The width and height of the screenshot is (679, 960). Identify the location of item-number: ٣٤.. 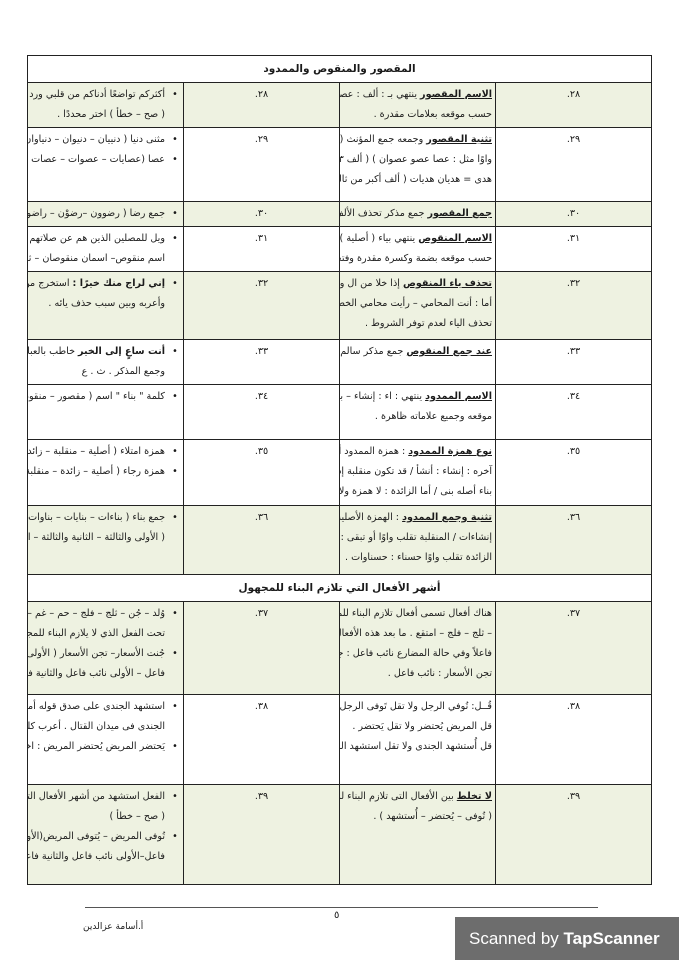
(573, 412).